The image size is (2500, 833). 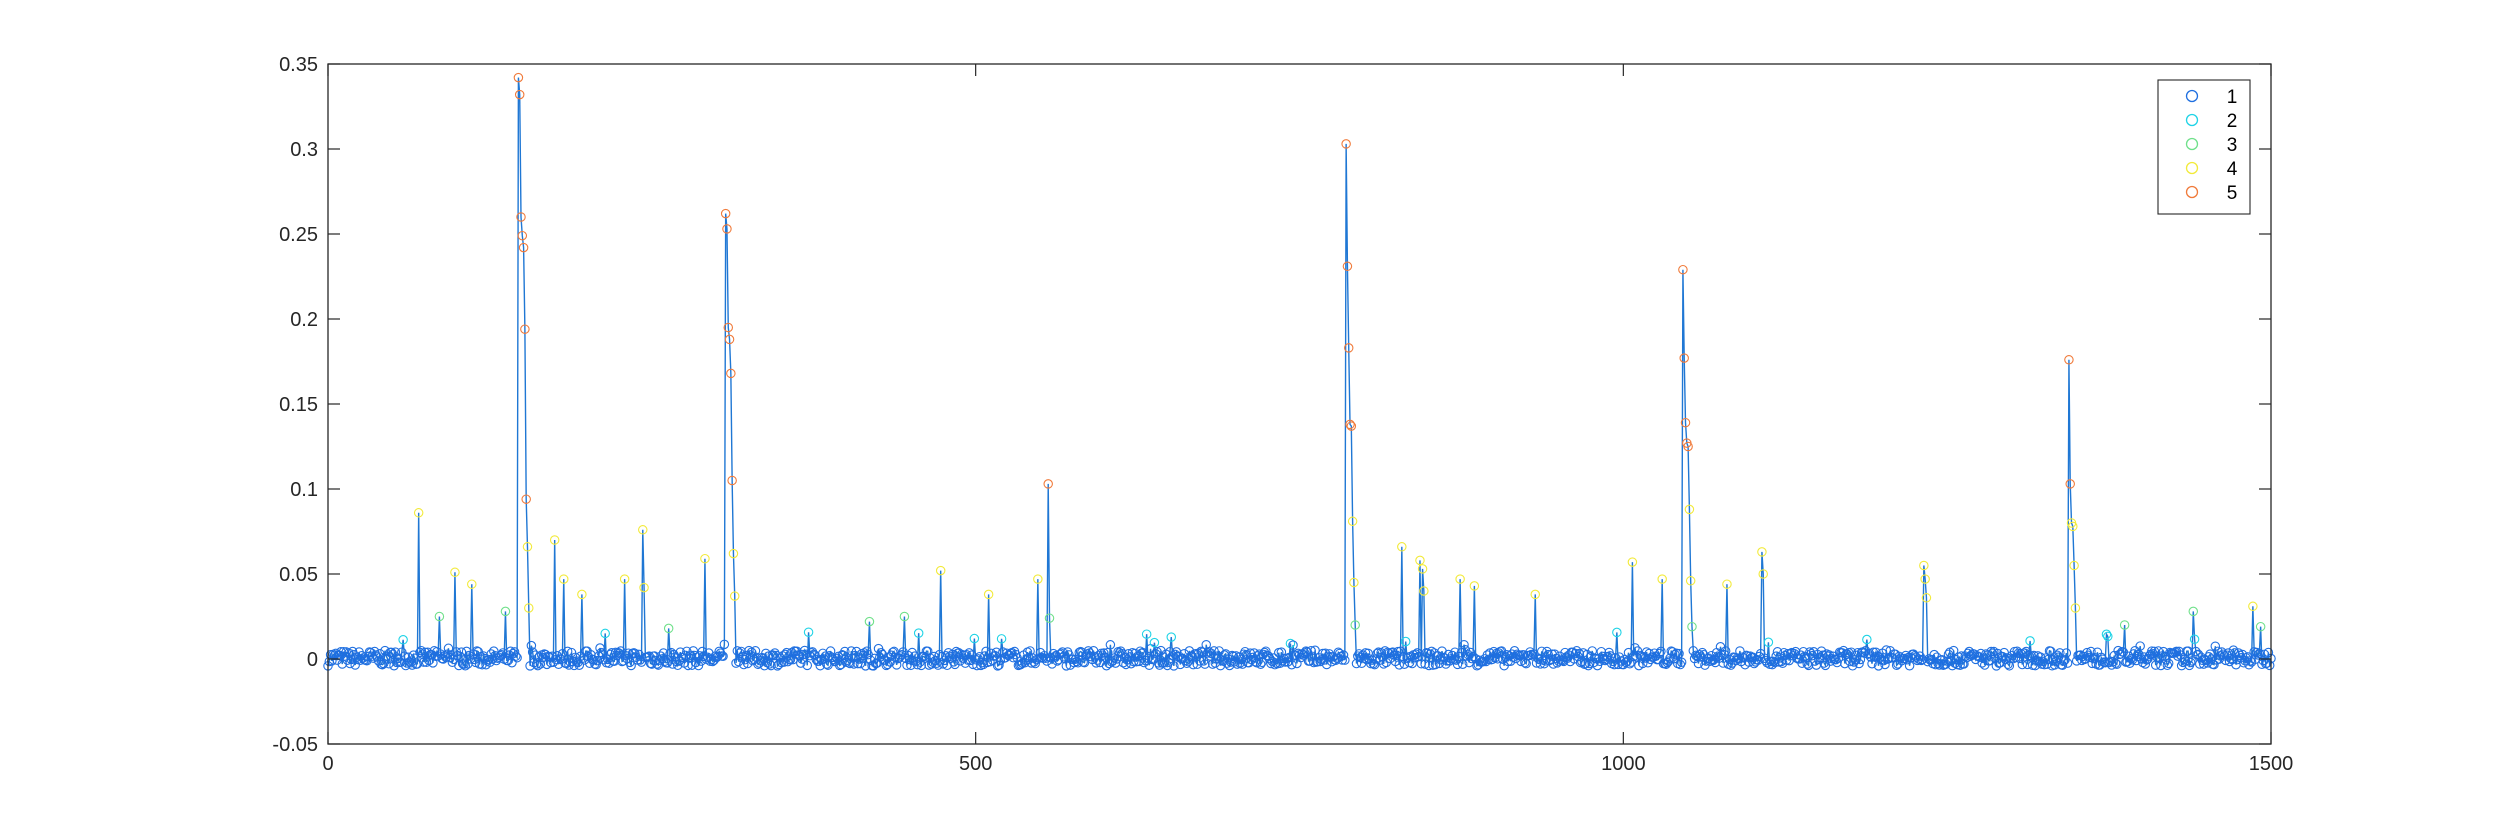 What do you see at coordinates (298, 575) in the screenshot?
I see `y-tick-label: 0.05` at bounding box center [298, 575].